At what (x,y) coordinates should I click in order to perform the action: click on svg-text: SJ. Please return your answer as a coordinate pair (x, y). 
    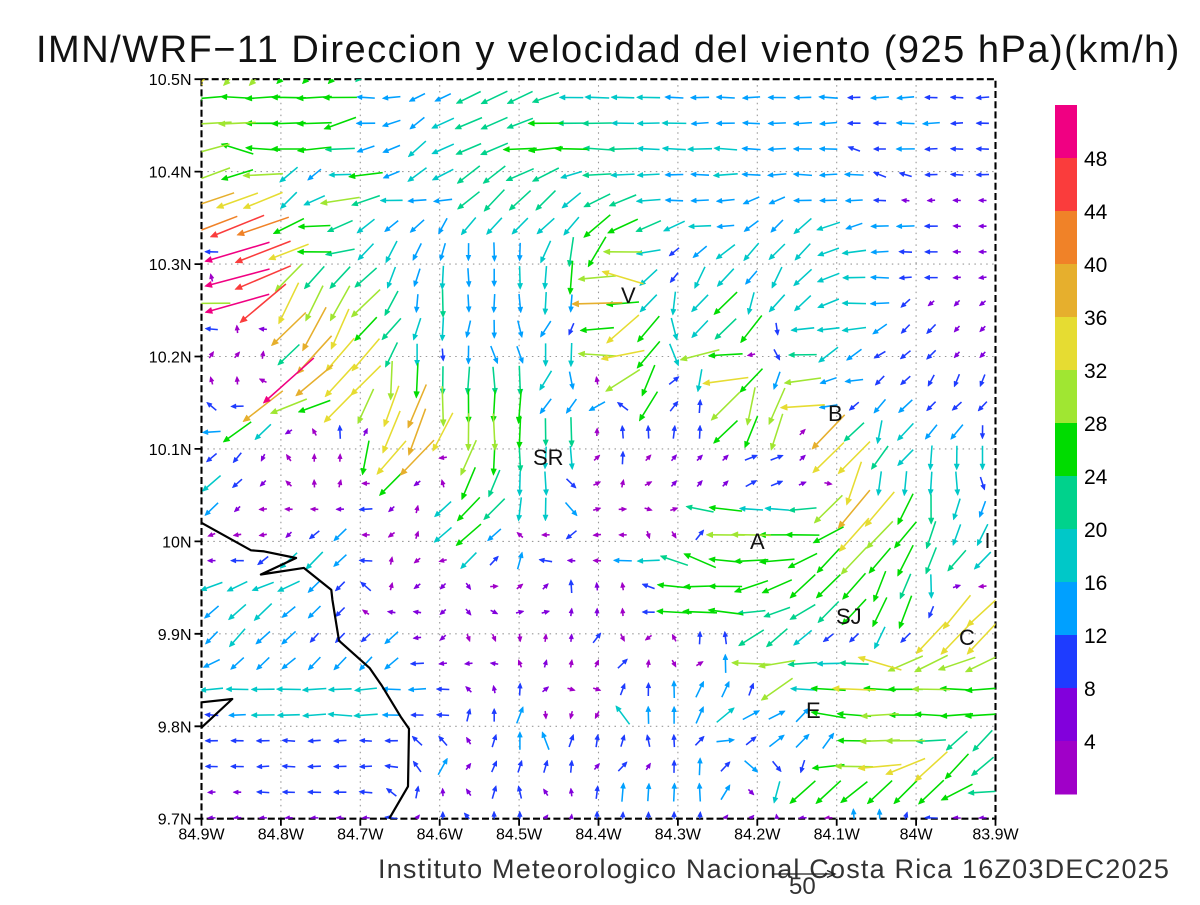
    Looking at the image, I should click on (849, 616).